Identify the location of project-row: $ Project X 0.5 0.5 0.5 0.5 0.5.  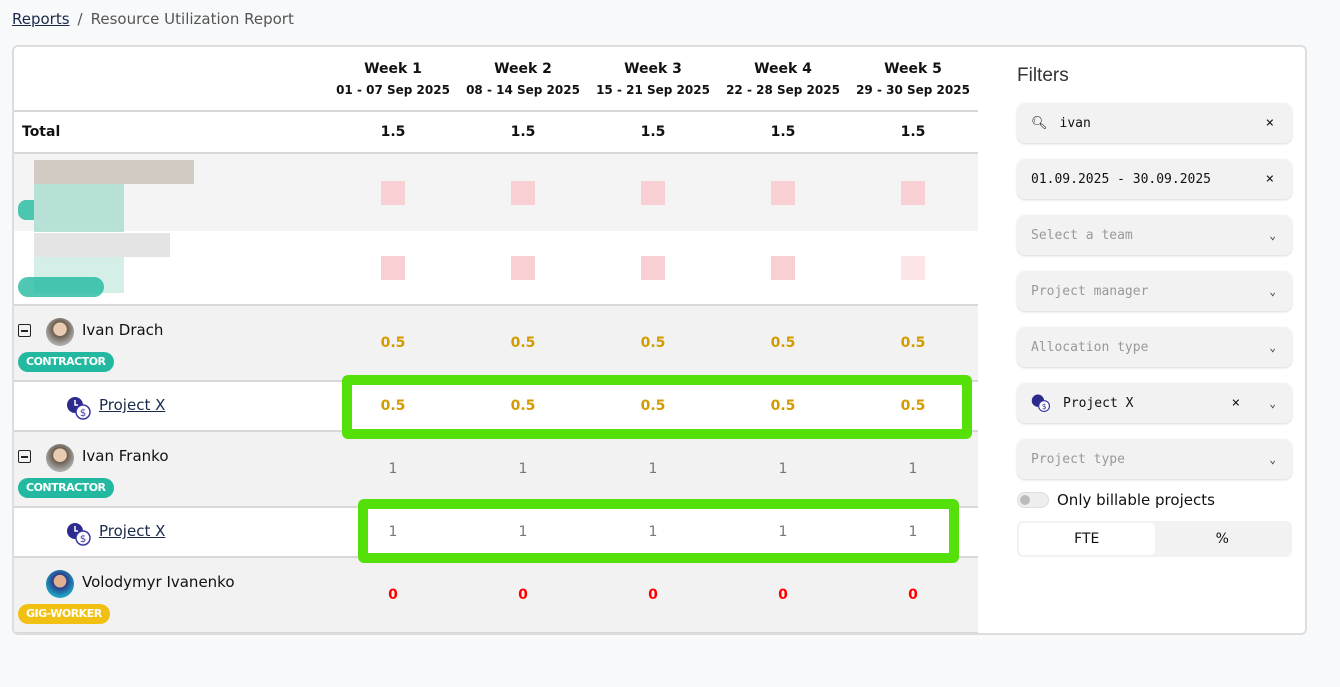
(496, 407).